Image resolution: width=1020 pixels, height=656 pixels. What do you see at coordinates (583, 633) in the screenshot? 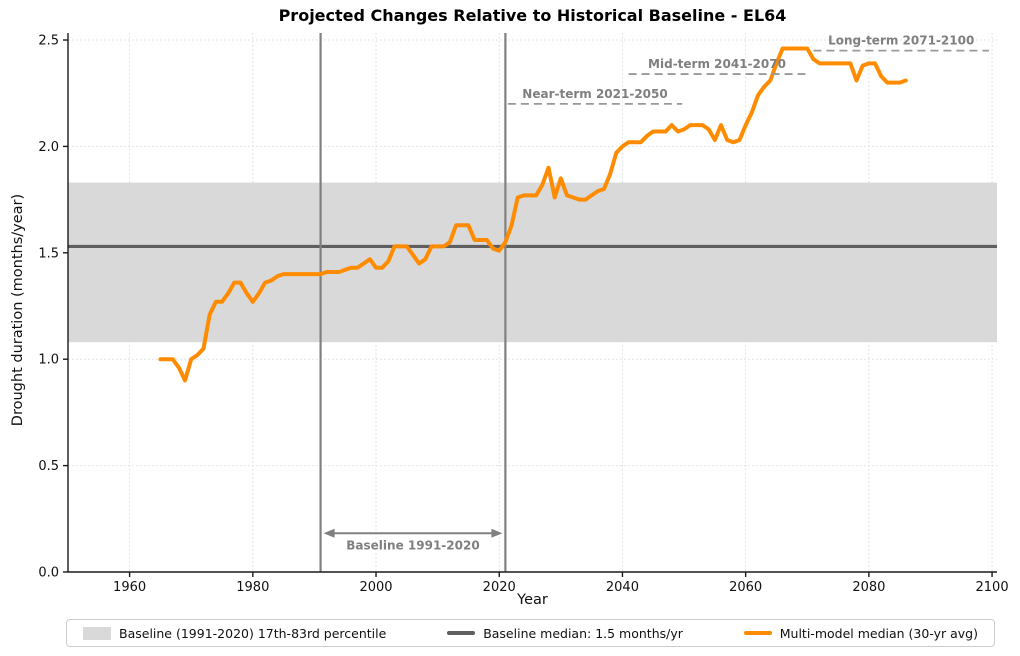
I see `legend-label: Baseline median: 1.5 months/yr` at bounding box center [583, 633].